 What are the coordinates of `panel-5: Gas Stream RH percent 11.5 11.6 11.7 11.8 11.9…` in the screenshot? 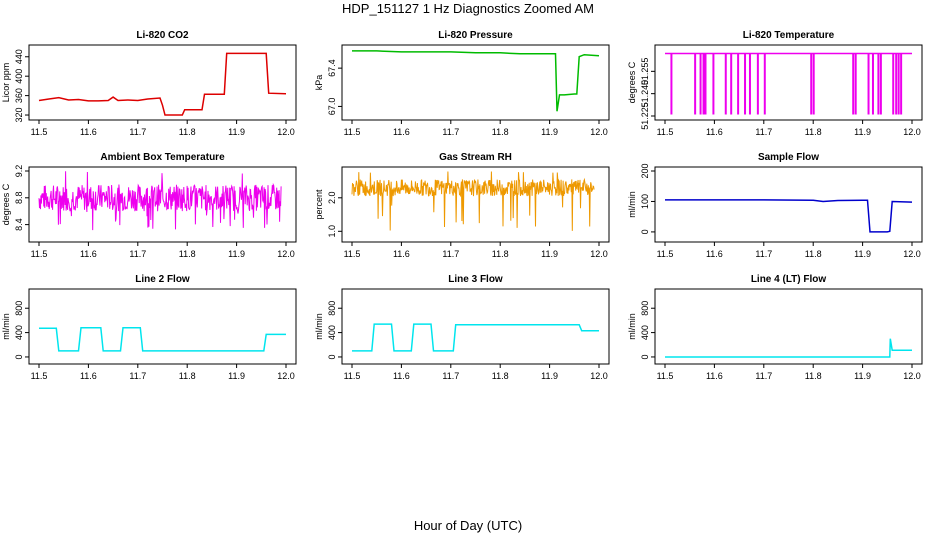 It's located at (462, 205).